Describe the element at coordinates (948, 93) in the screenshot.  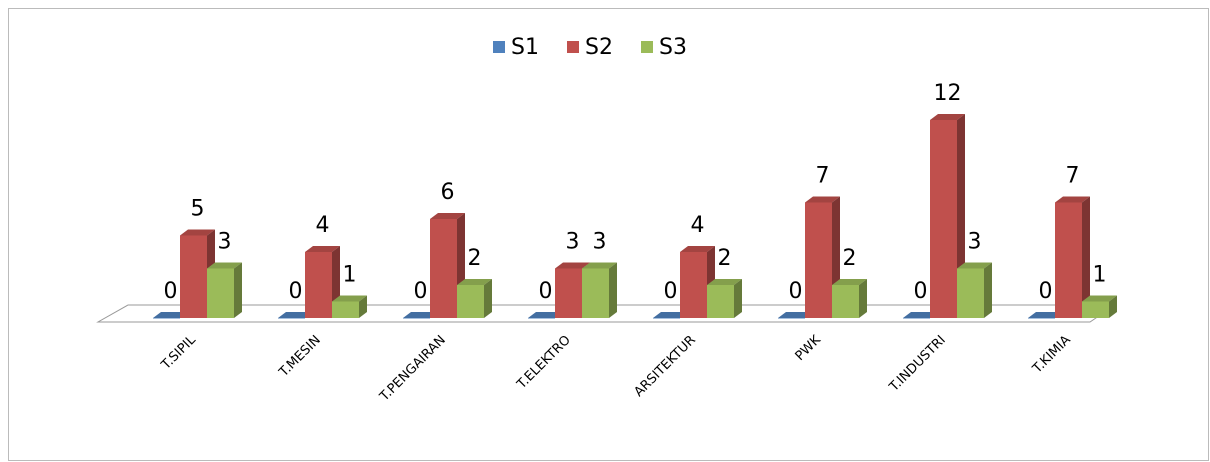
I see `value-label: 12` at that location.